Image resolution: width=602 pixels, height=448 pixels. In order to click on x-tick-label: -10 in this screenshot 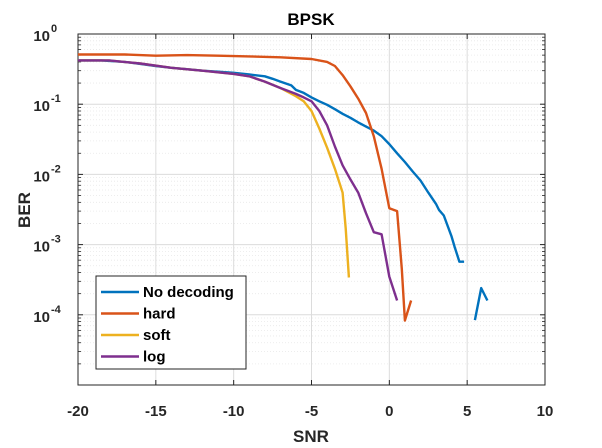, I will do `click(234, 411)`.